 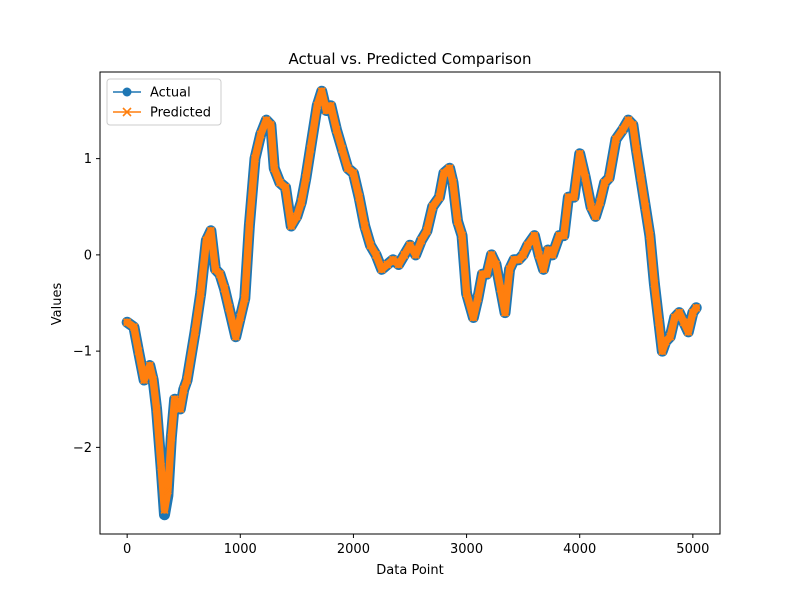 What do you see at coordinates (410, 59) in the screenshot?
I see `chart-title: Actual vs. Predicted Comparison` at bounding box center [410, 59].